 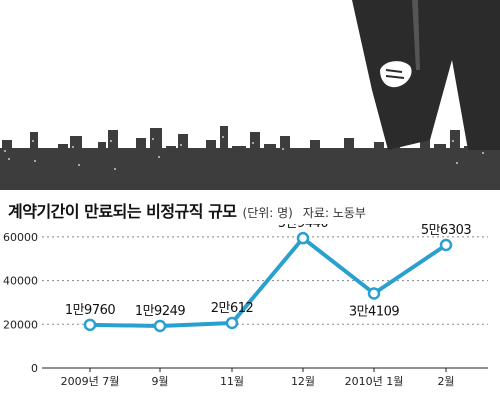 I want to click on data-label: 1만9249, so click(x=160, y=311).